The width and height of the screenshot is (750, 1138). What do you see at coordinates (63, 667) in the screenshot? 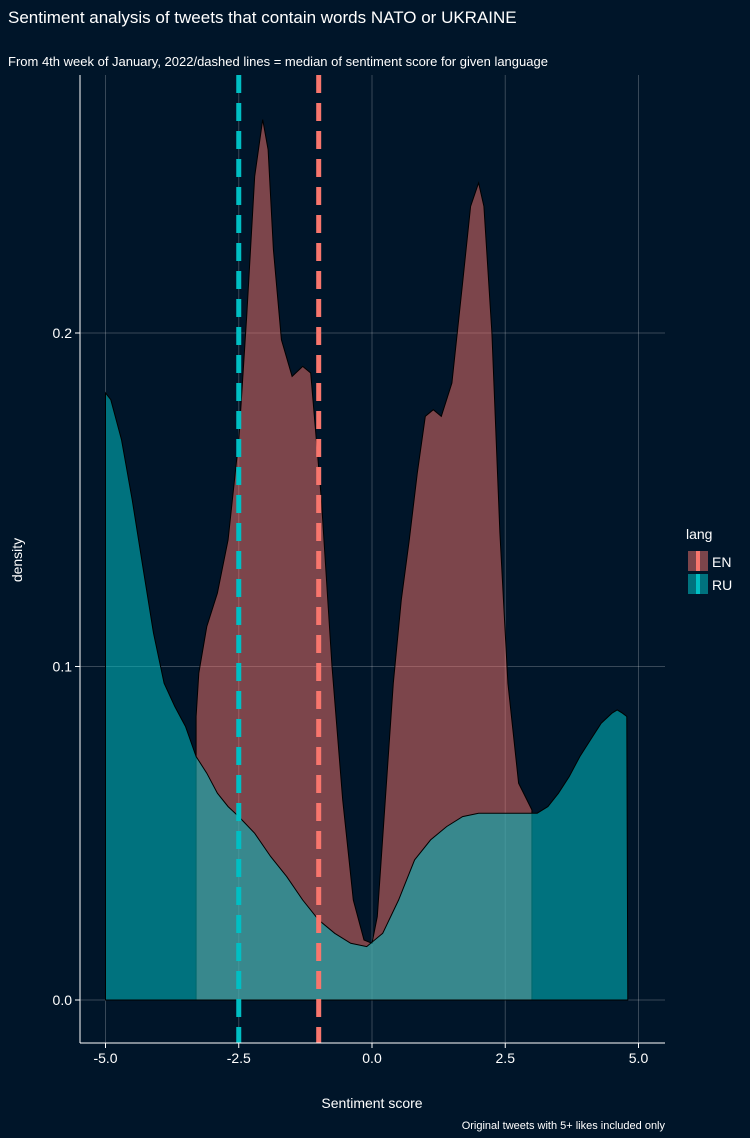
I see `y-tick-label: 0.1` at bounding box center [63, 667].